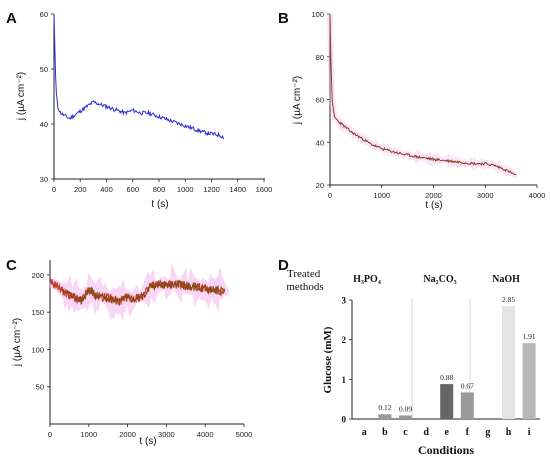  What do you see at coordinates (40, 387) in the screenshot?
I see `chart-c-y-tick-label: 50` at bounding box center [40, 387].